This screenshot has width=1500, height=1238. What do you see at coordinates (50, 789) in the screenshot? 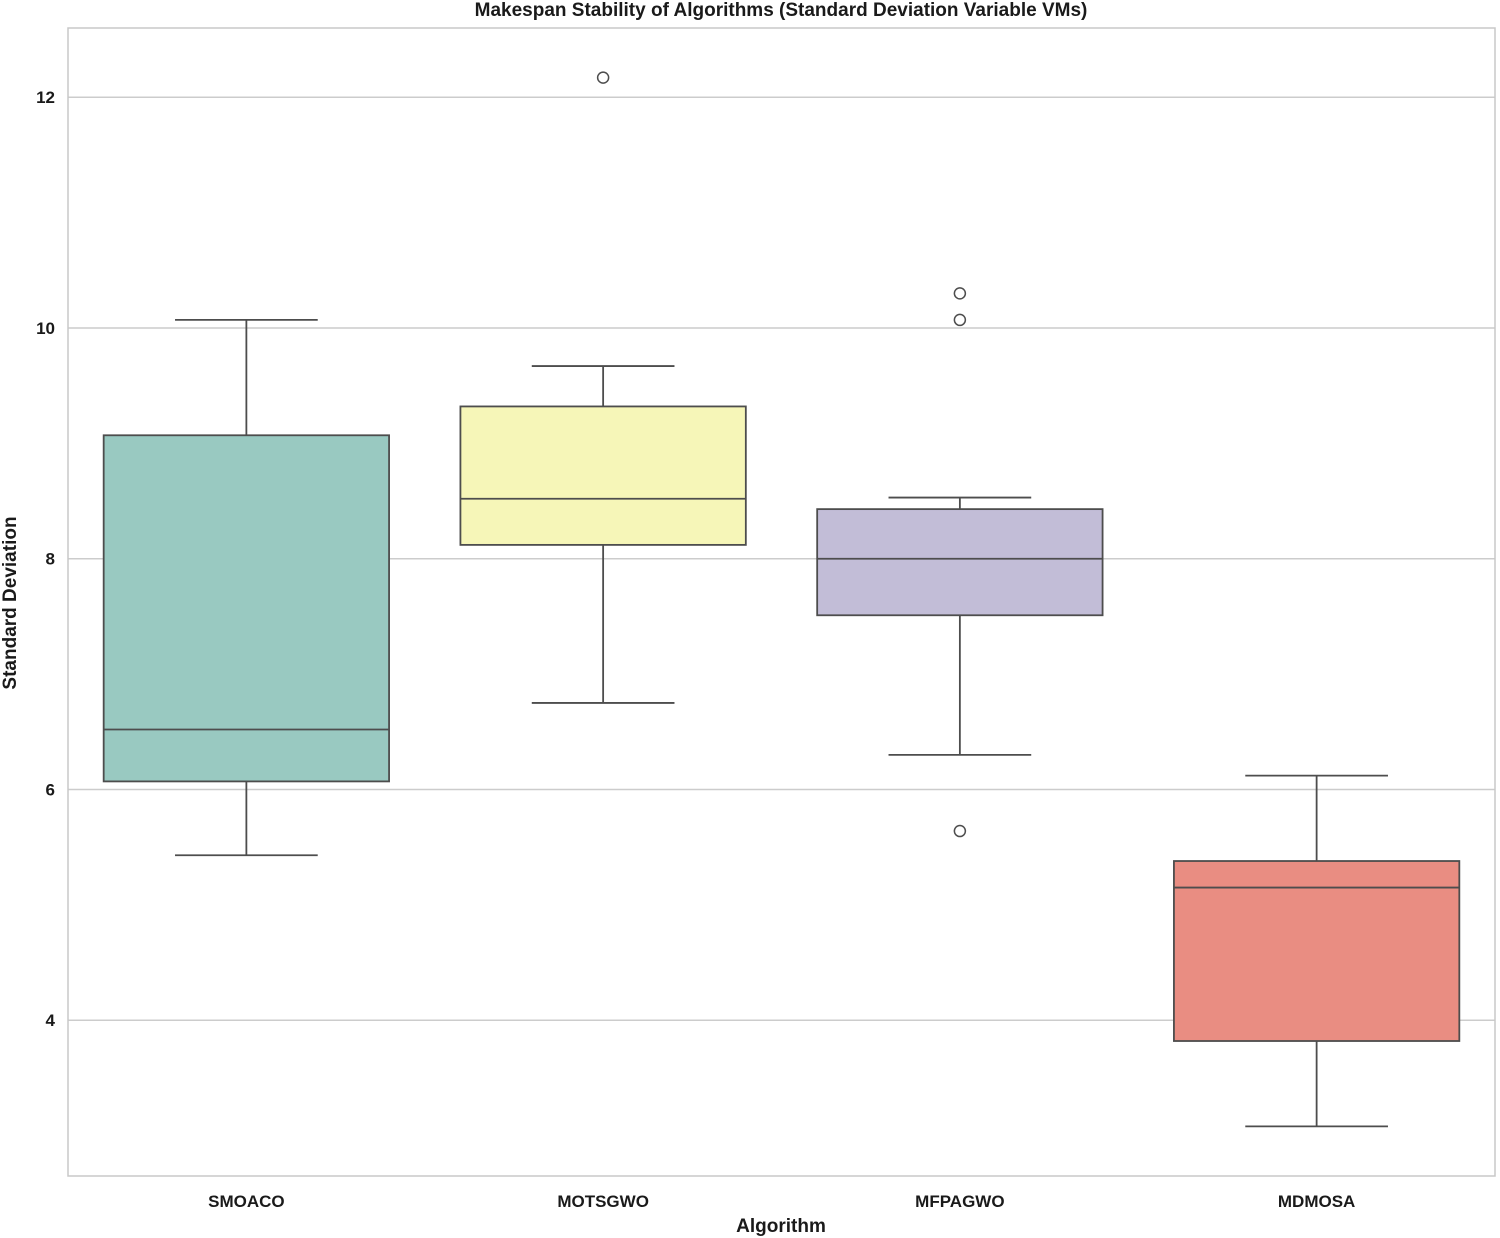
I see `y-tick-label: 6` at bounding box center [50, 789].